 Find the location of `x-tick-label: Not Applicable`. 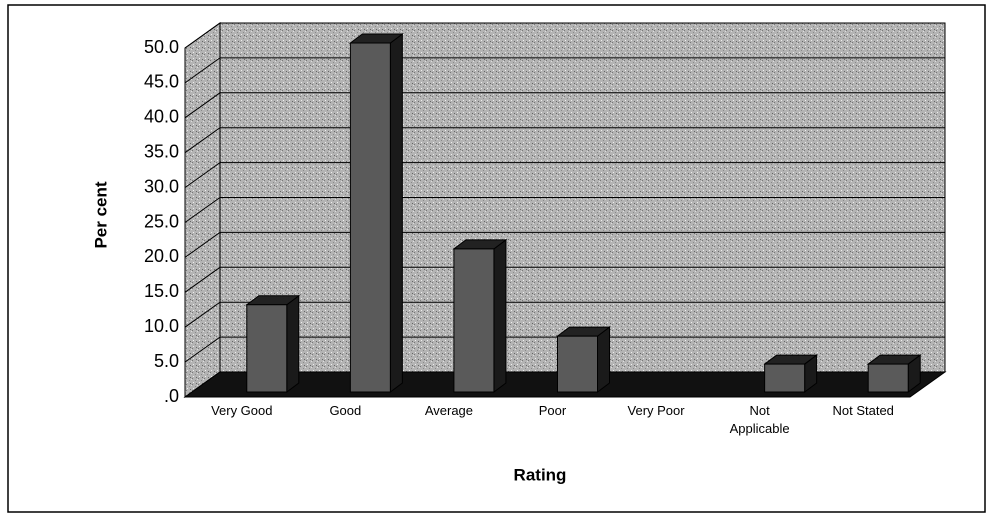

x-tick-label: Not Applicable is located at coordinates (759, 419).